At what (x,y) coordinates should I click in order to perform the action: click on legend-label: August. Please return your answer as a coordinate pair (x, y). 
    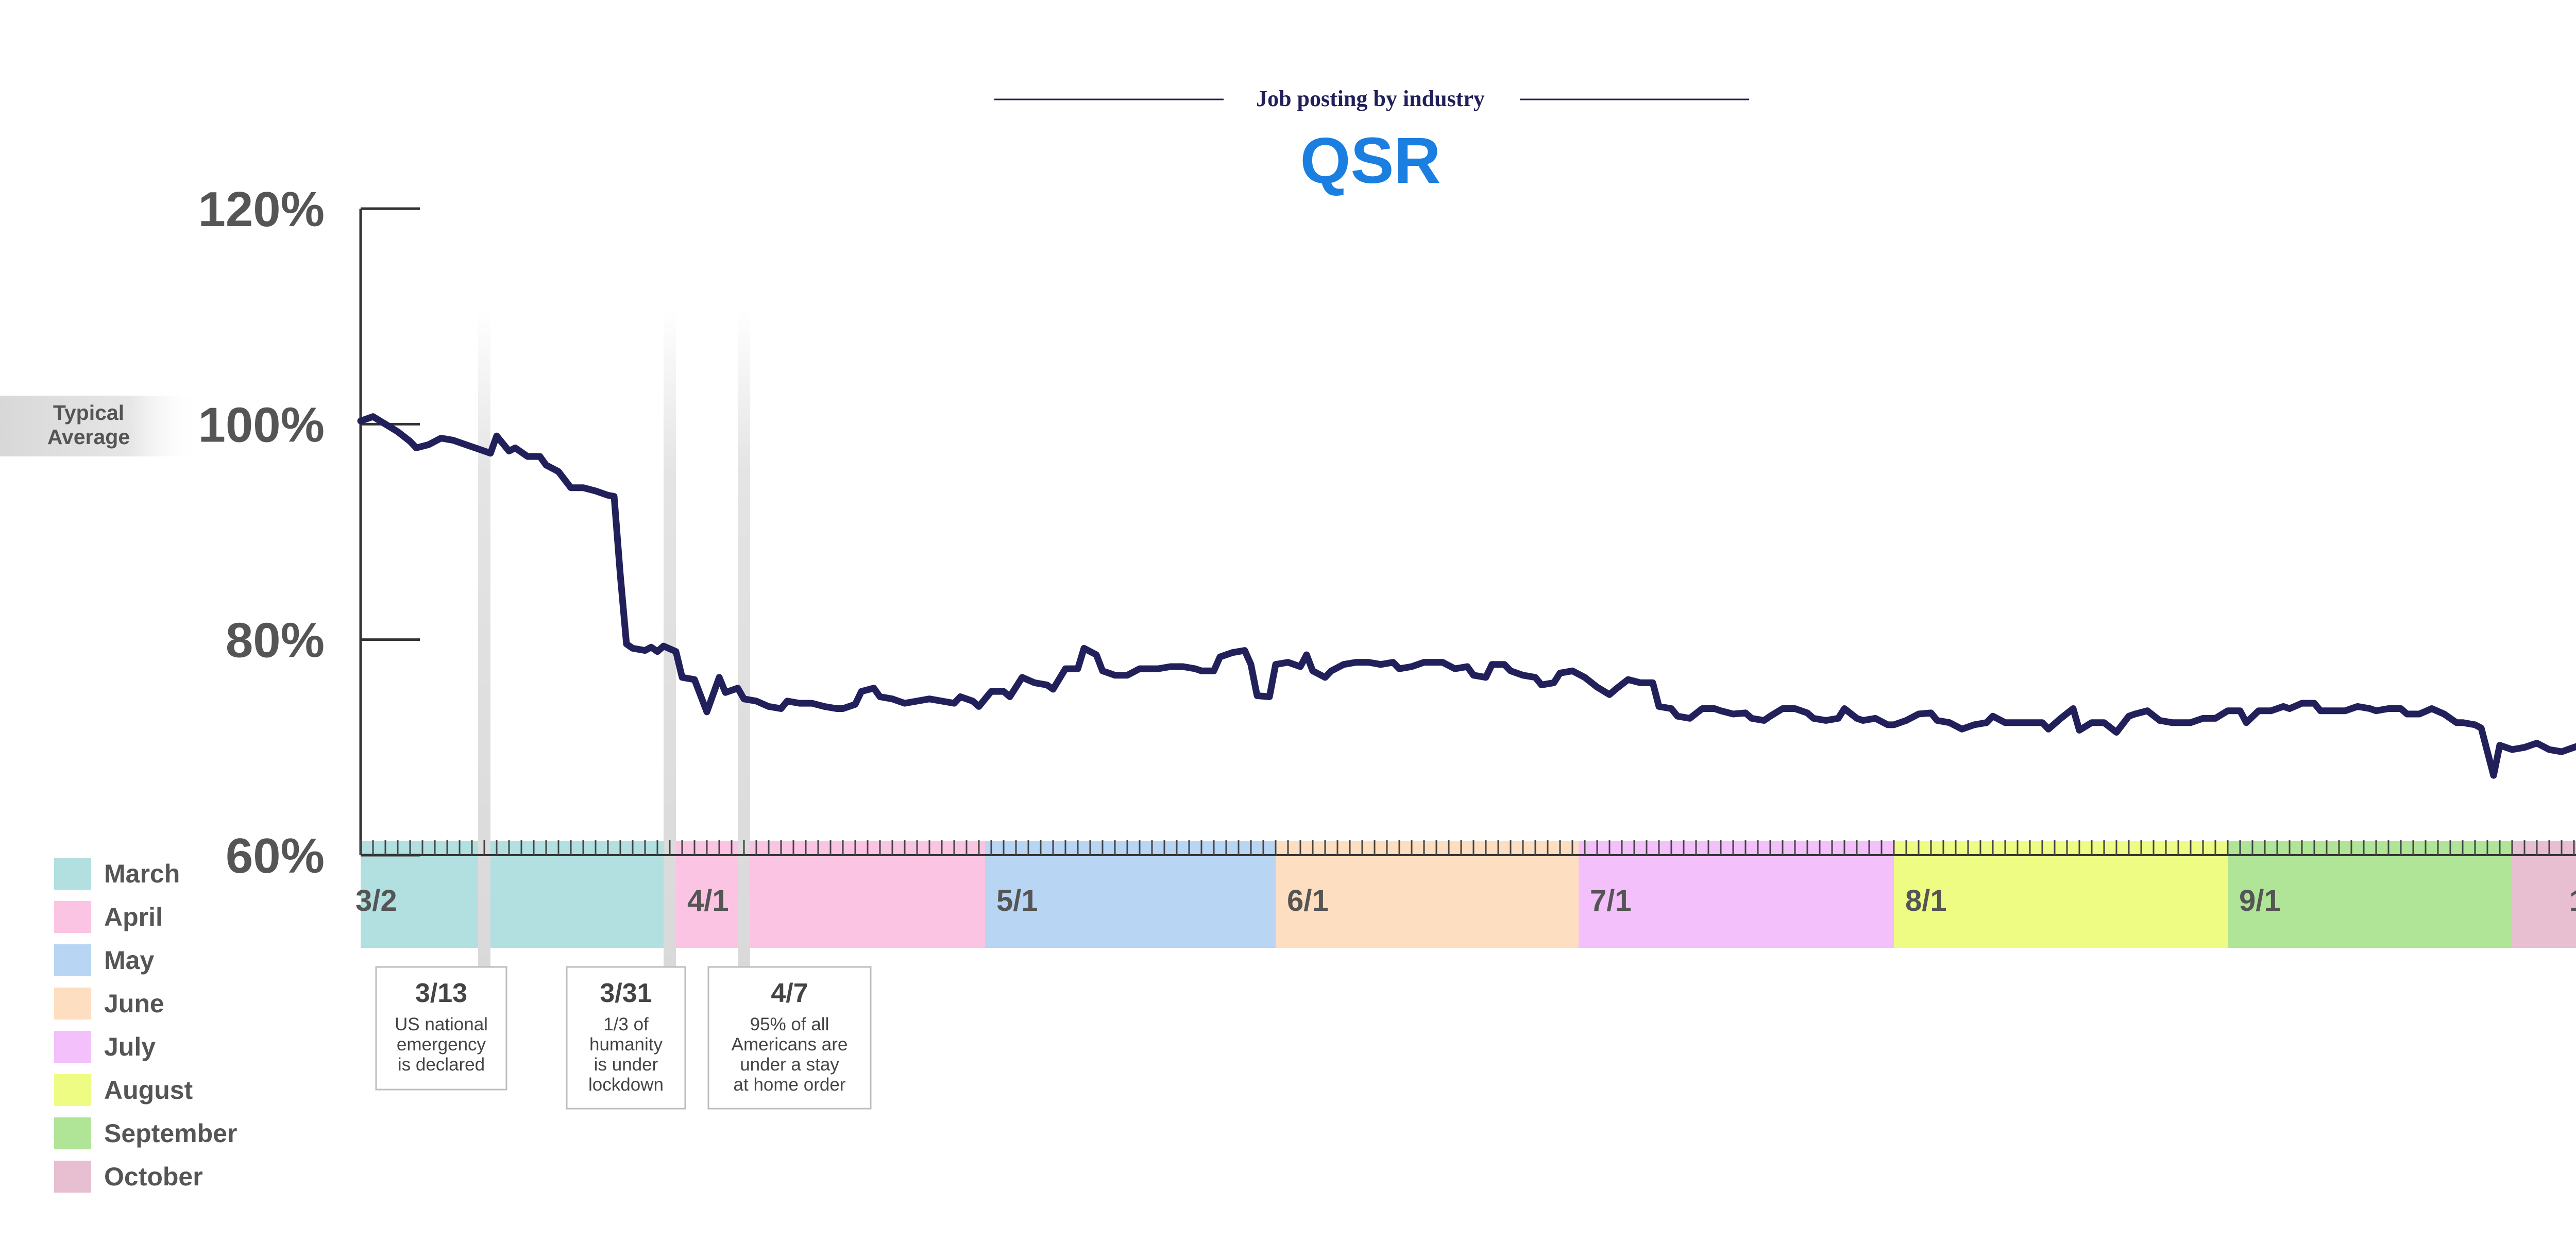
    Looking at the image, I should click on (148, 1090).